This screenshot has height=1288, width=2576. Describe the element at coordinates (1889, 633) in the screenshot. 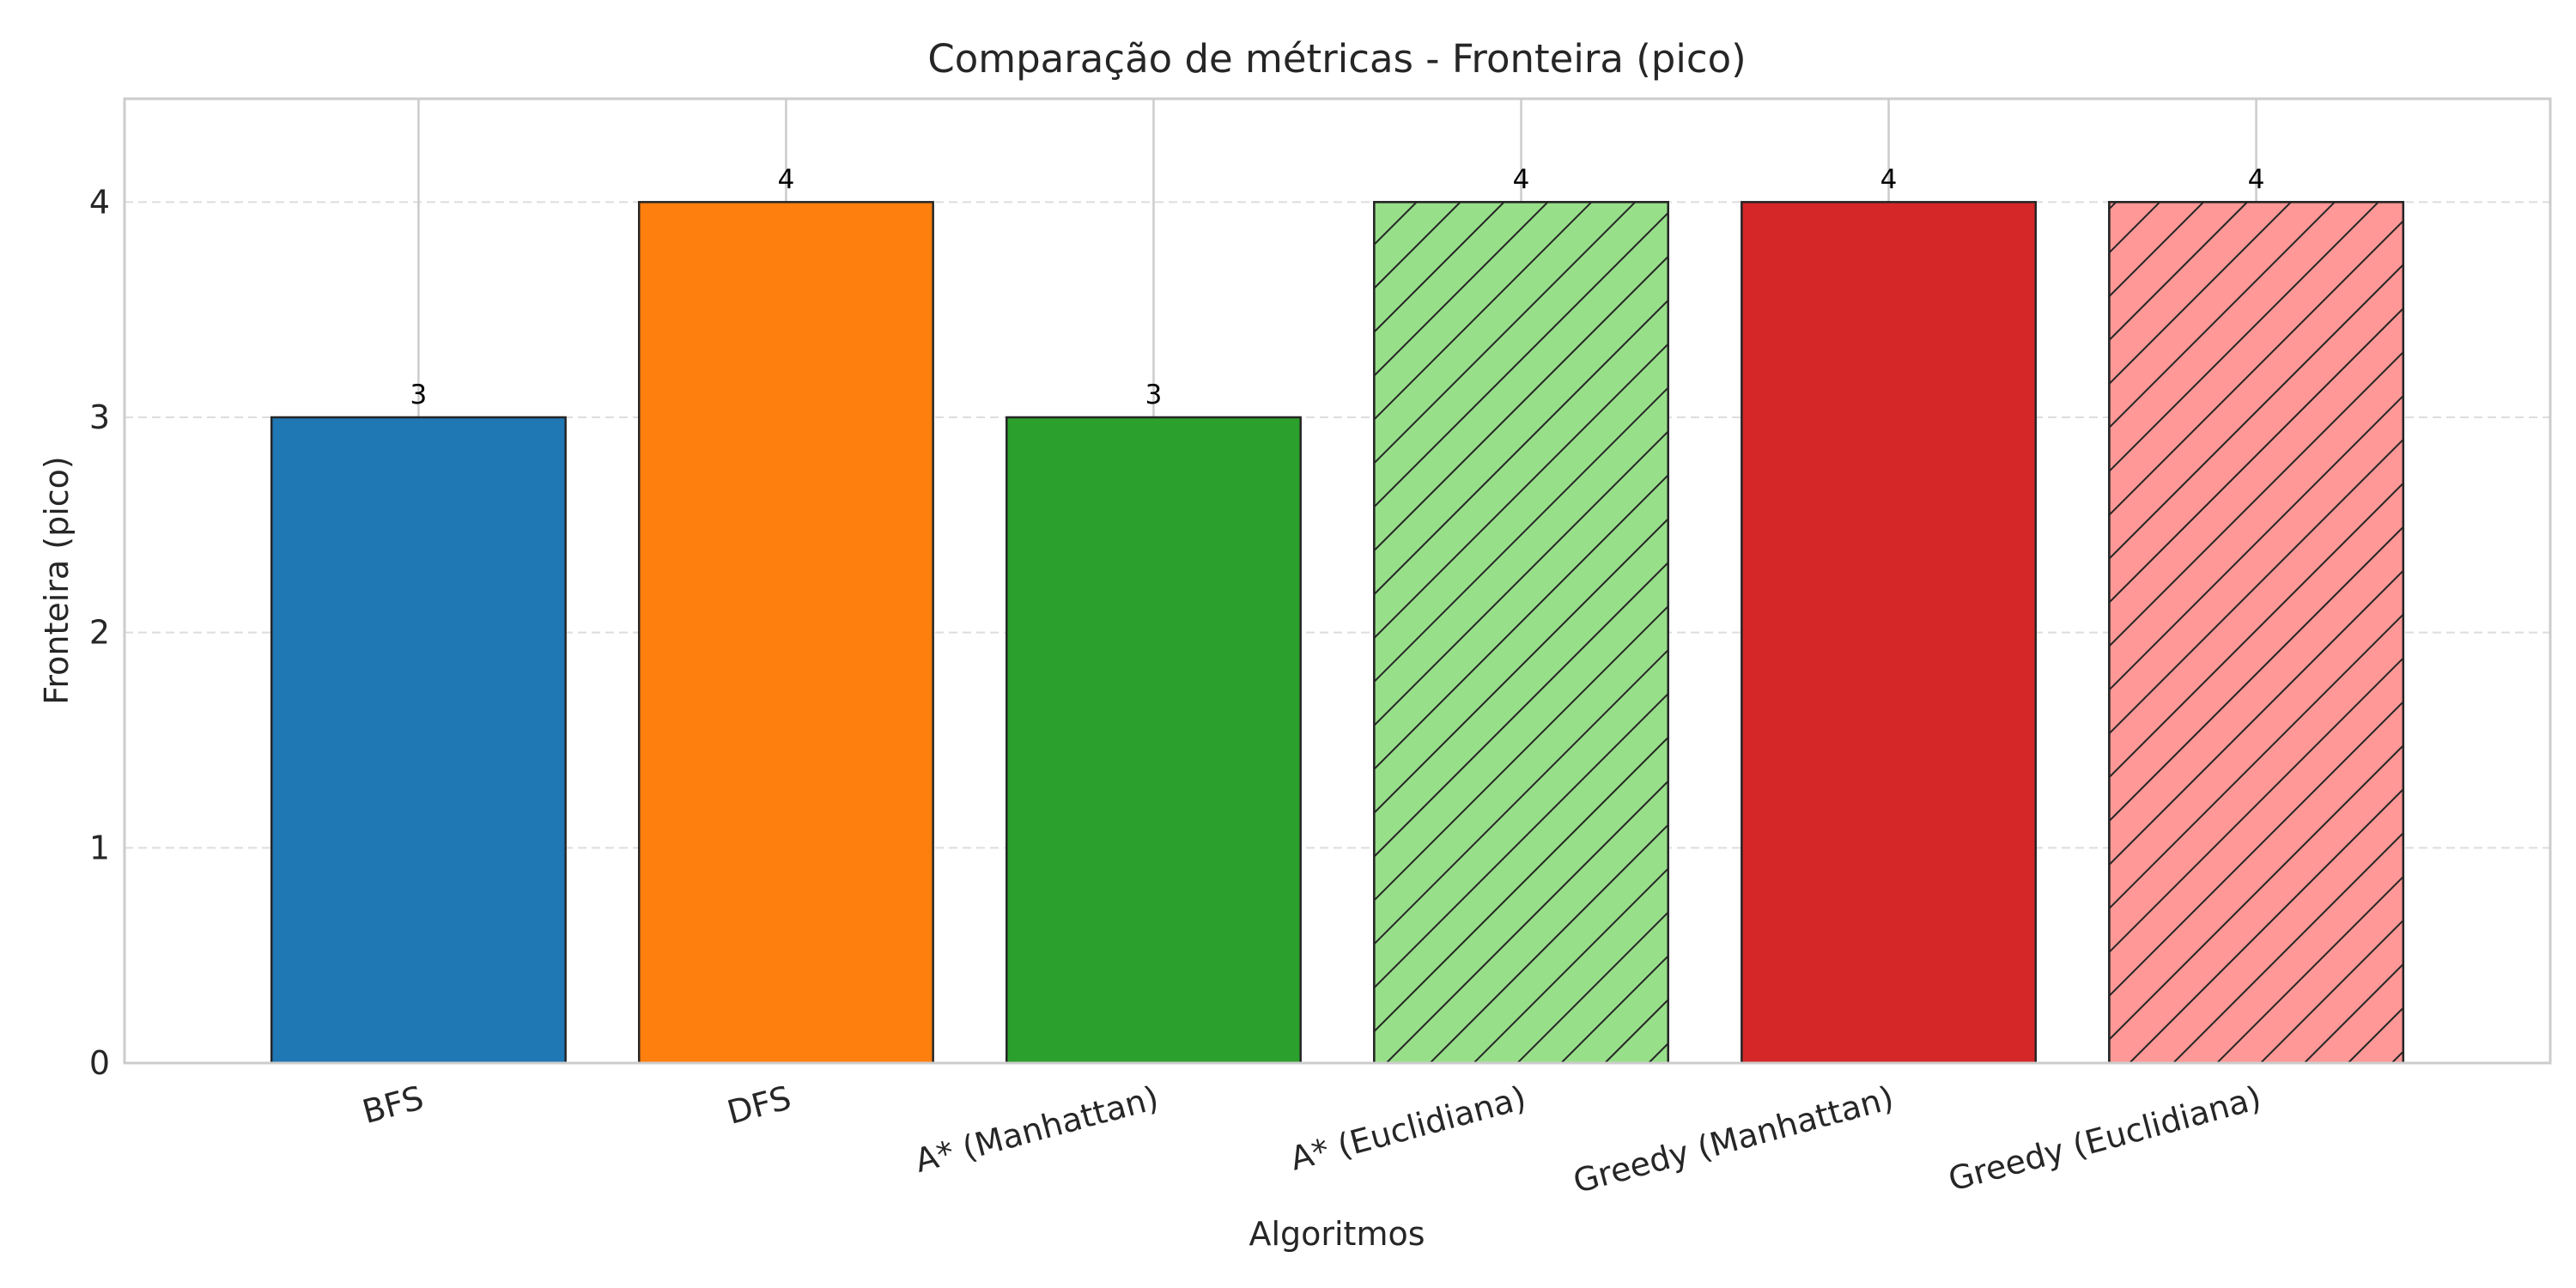

I see `bar-greedy-manhattan` at that location.